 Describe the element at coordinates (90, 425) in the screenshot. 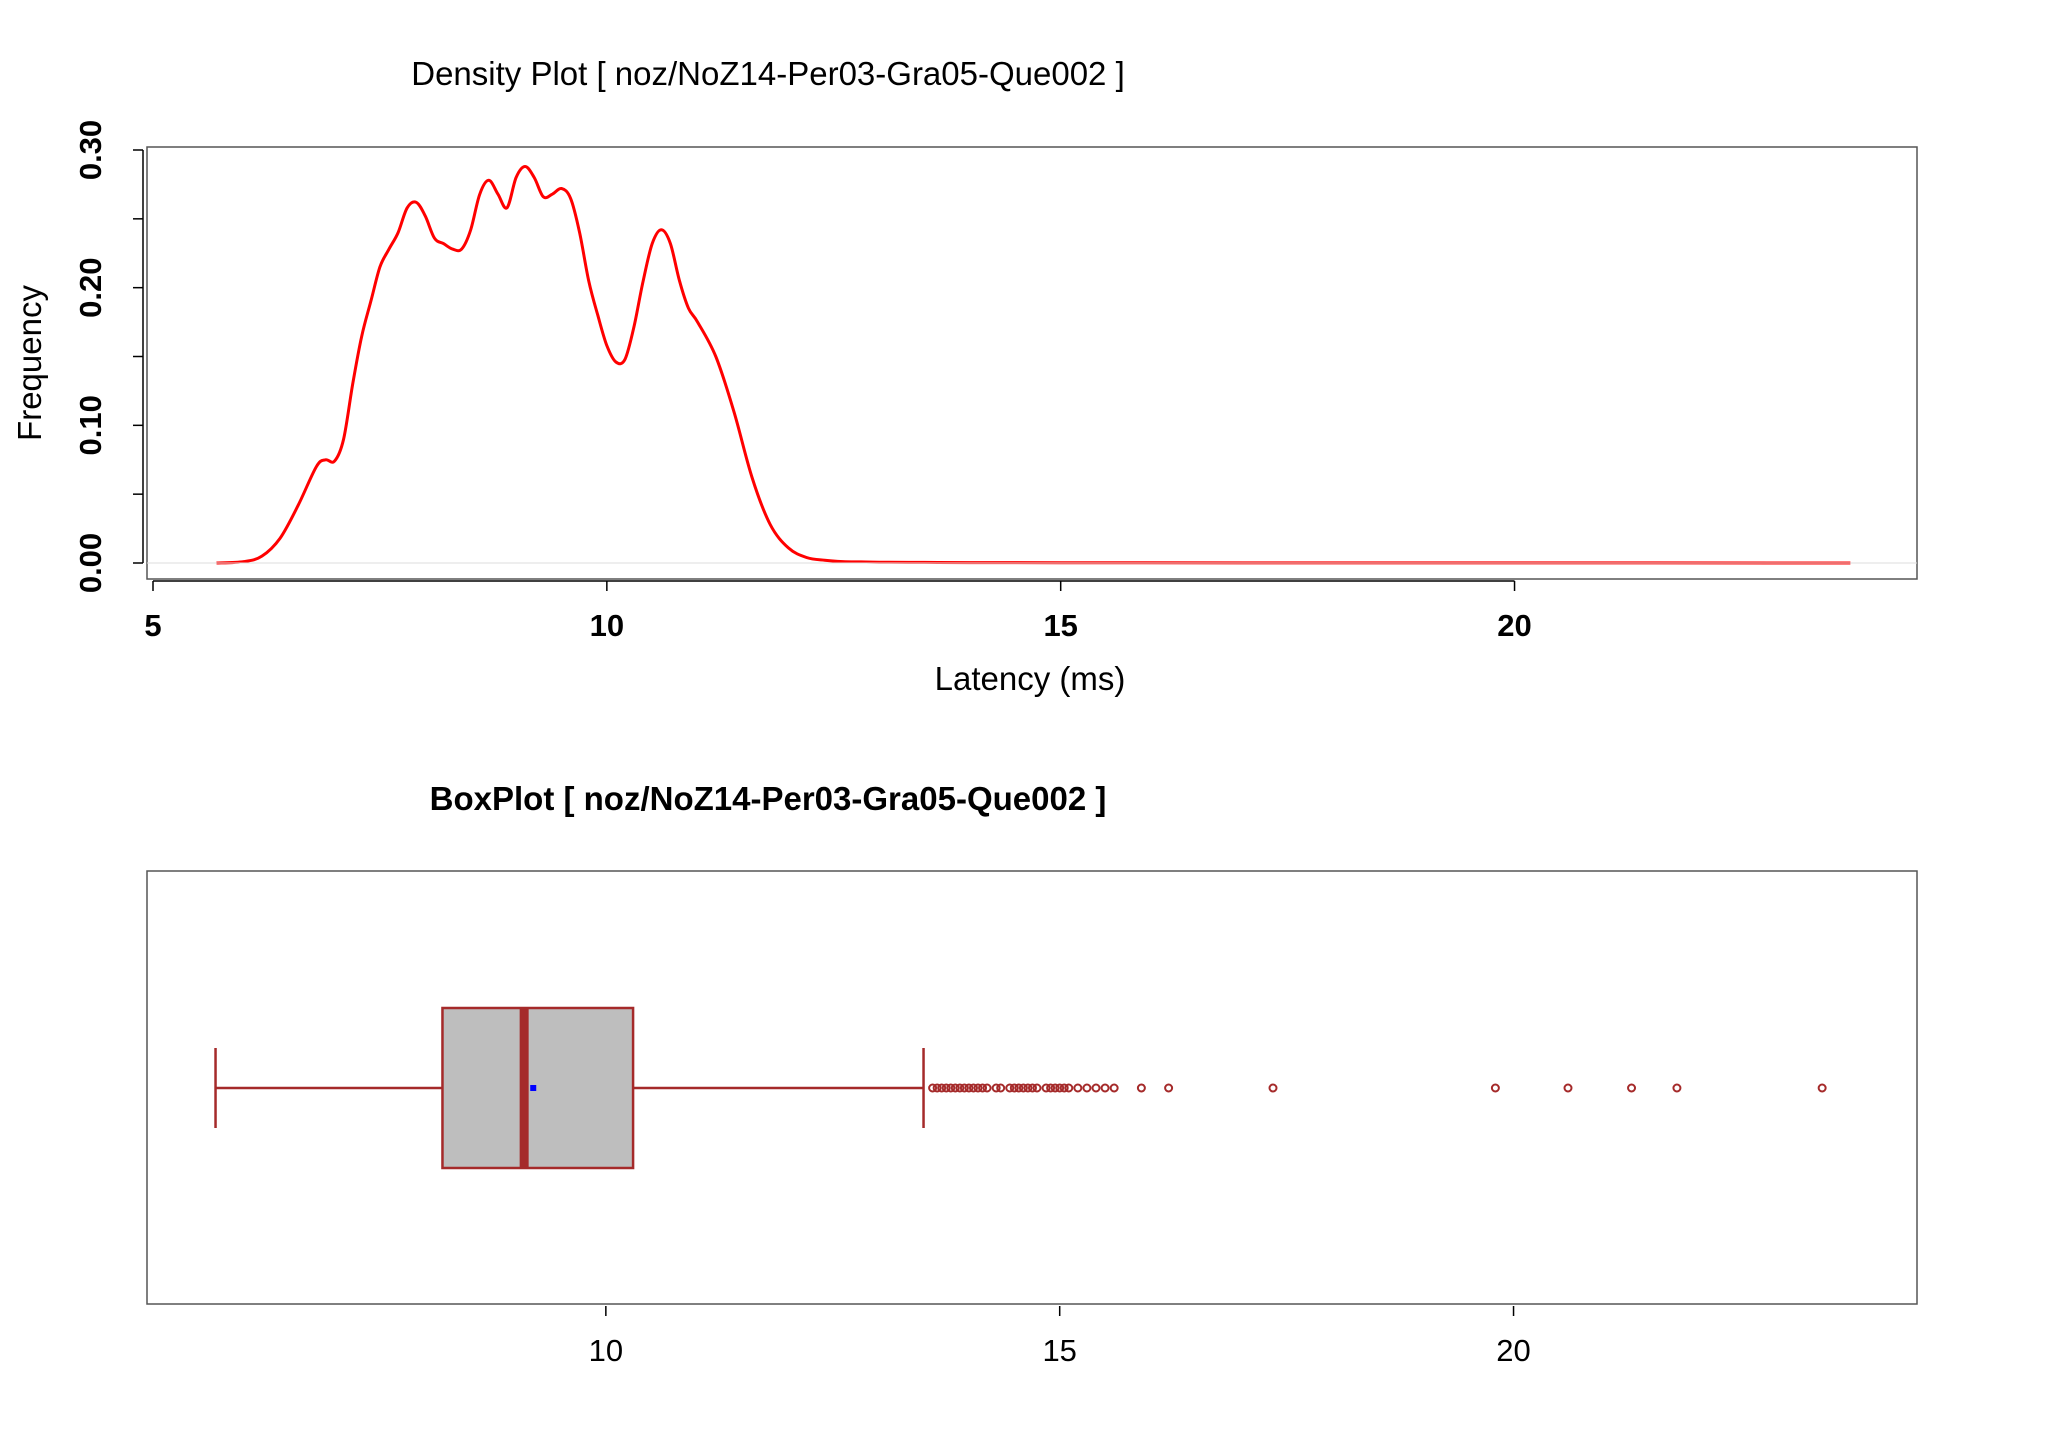

I see `density-y-tick-label: 0.10` at that location.